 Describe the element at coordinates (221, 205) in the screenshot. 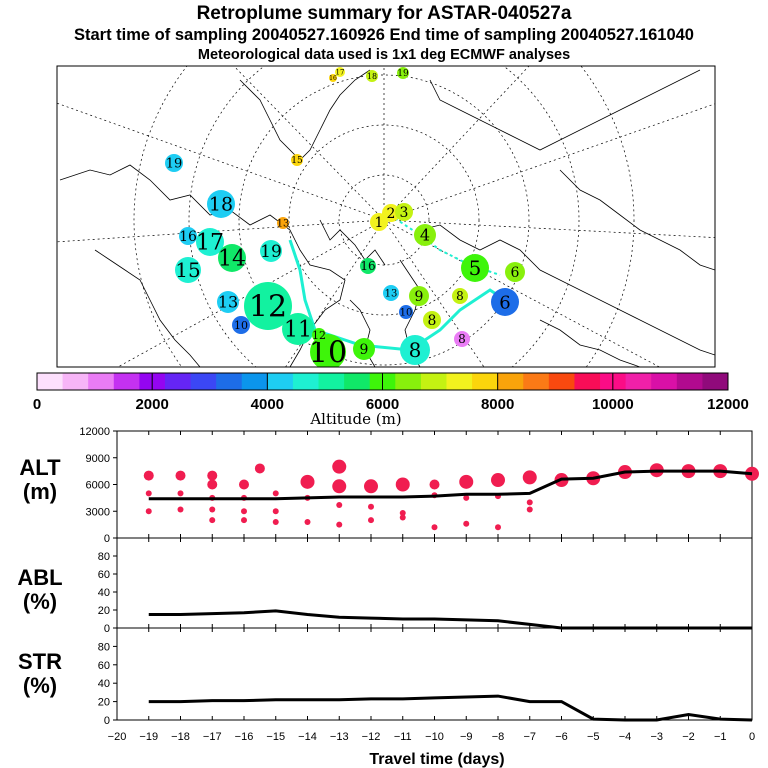

I see `svg-text: 18` at that location.